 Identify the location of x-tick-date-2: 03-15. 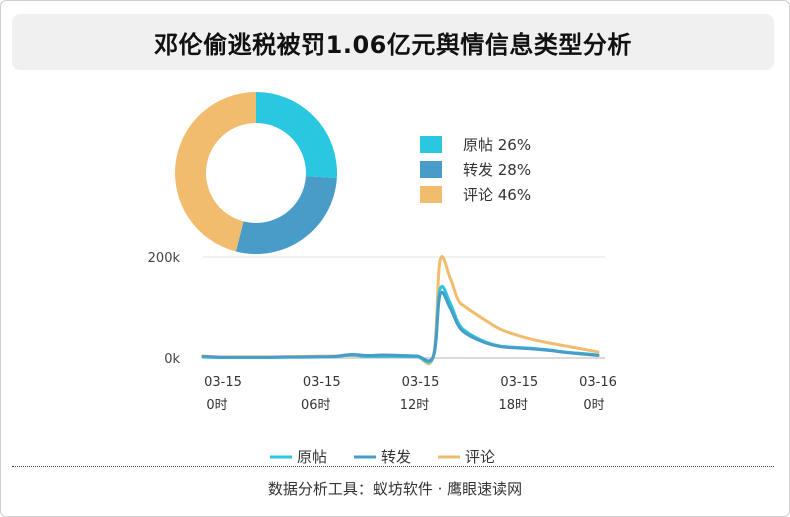
(421, 382).